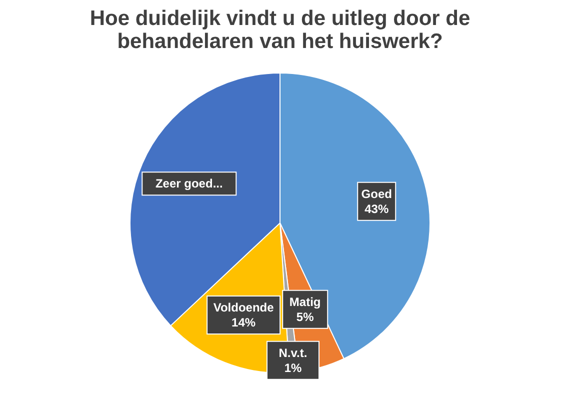  I want to click on slice-label: Matig, so click(305, 301).